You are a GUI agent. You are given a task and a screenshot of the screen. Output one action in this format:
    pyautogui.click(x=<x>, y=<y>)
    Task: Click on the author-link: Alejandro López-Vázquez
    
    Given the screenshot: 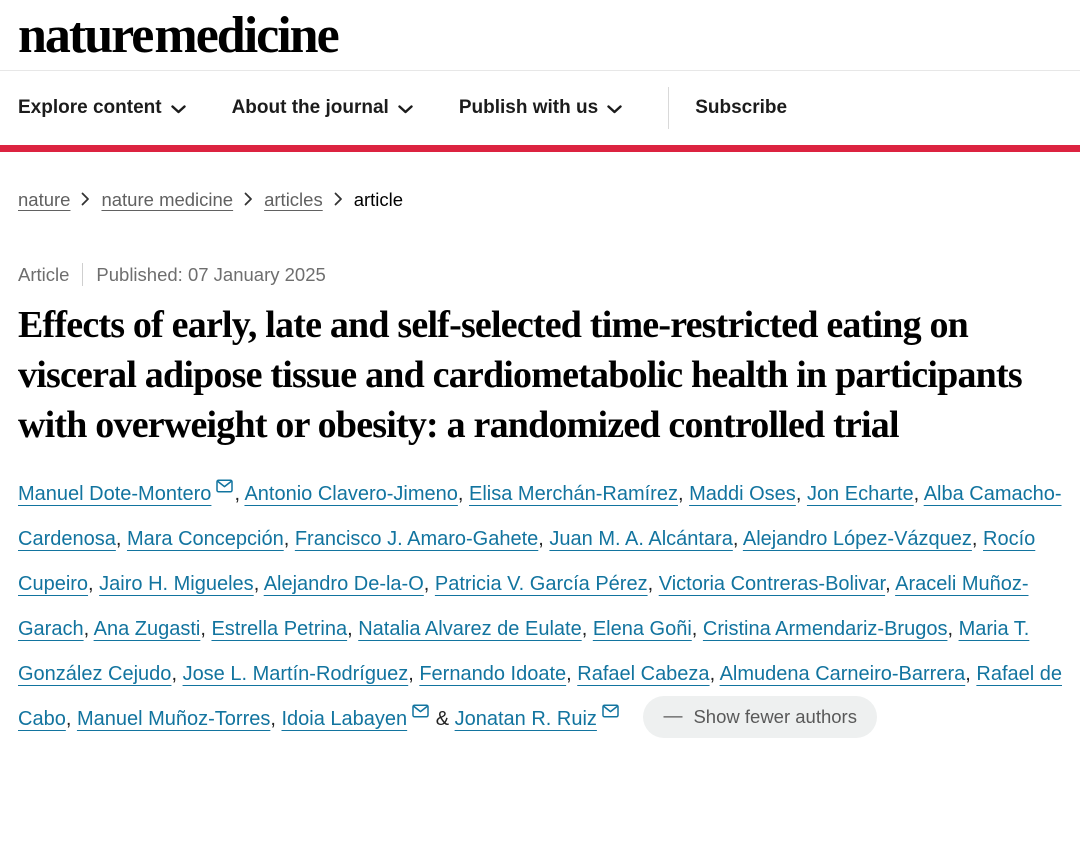 What is the action you would take?
    pyautogui.click(x=857, y=539)
    